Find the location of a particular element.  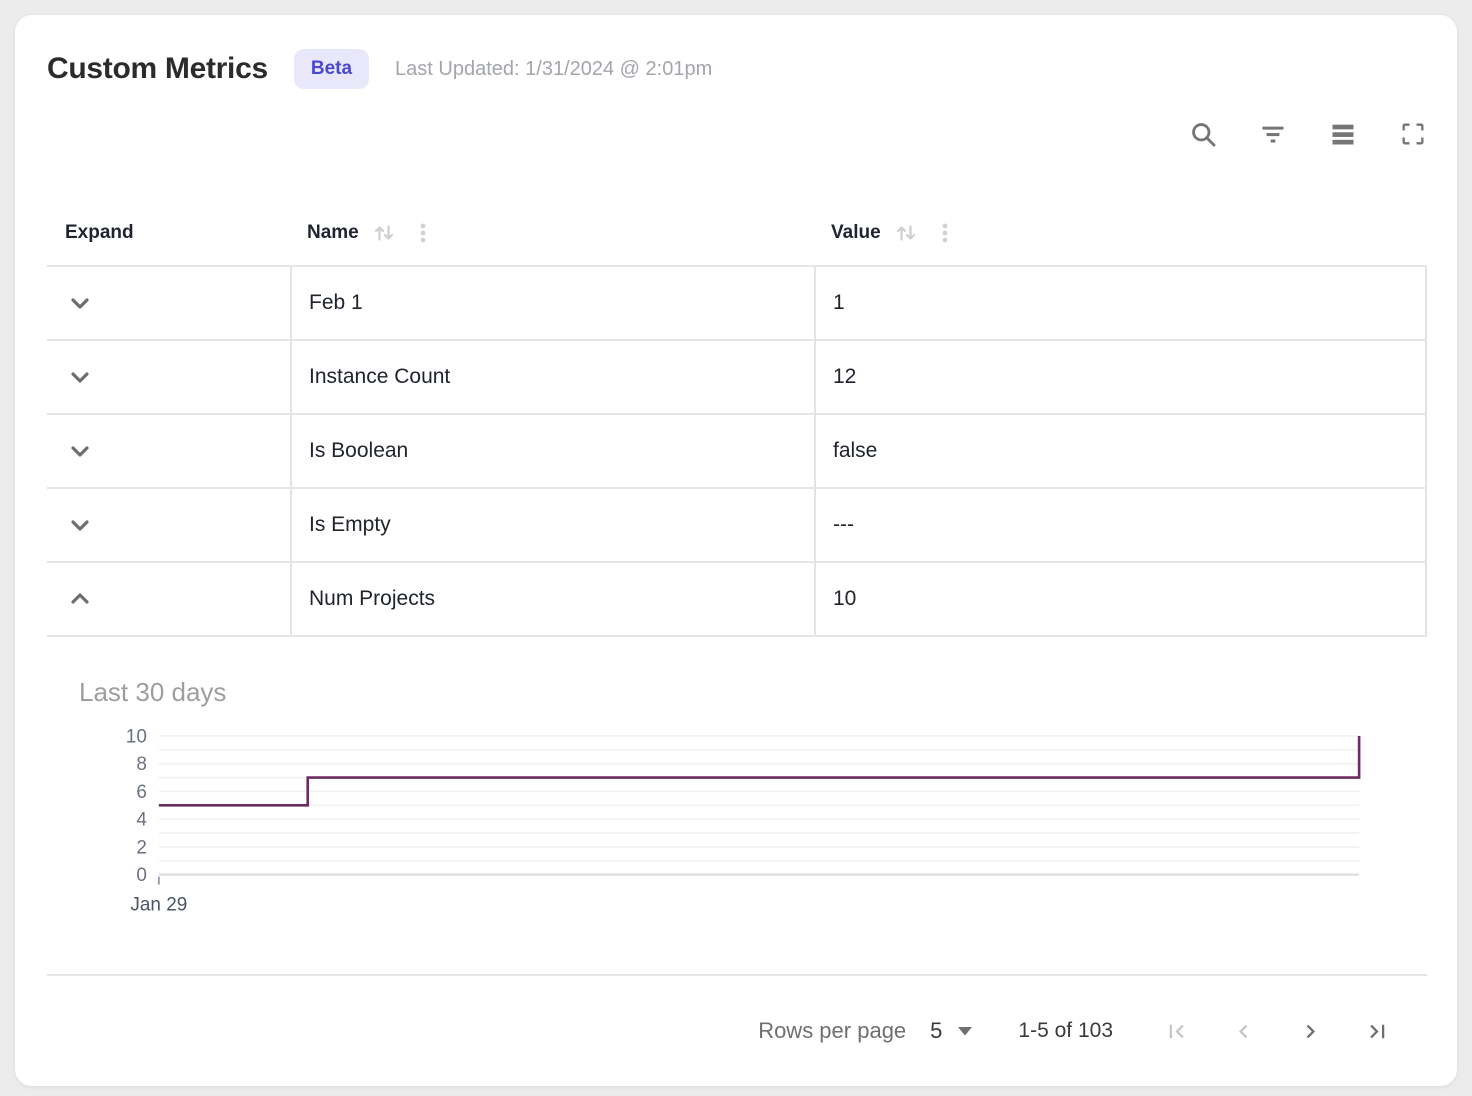

value-cell: --- is located at coordinates (1119, 525).